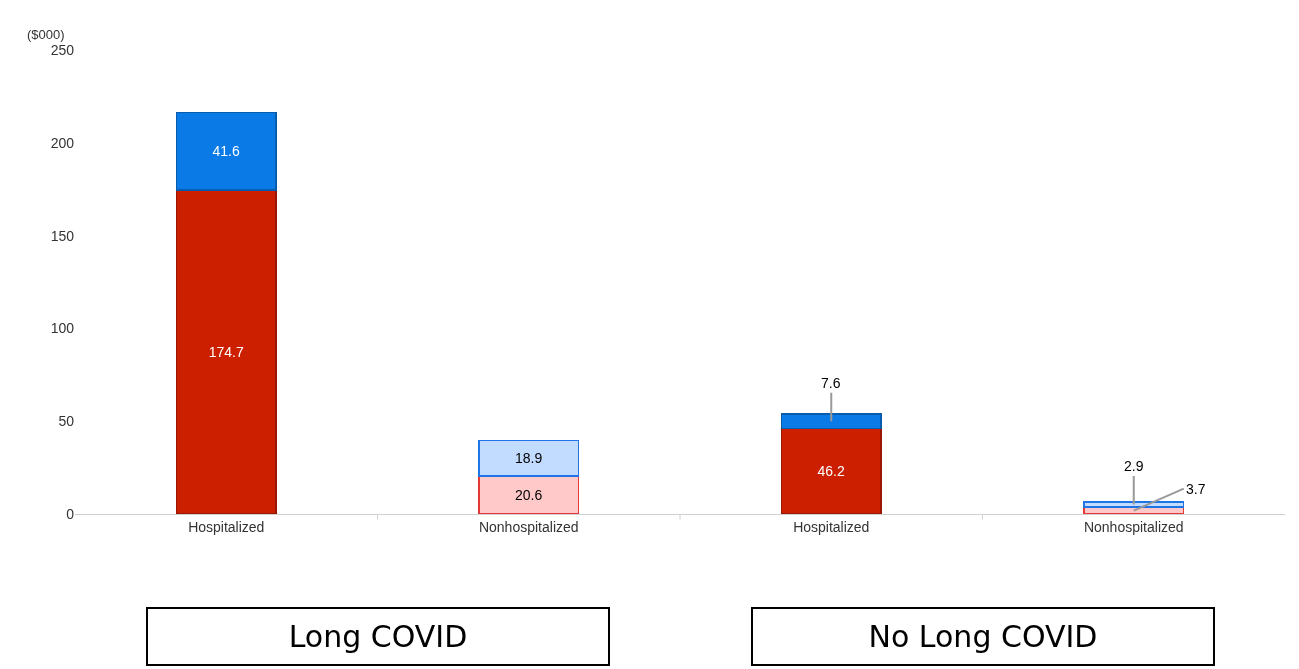  I want to click on data-label: 2.9, so click(1134, 466).